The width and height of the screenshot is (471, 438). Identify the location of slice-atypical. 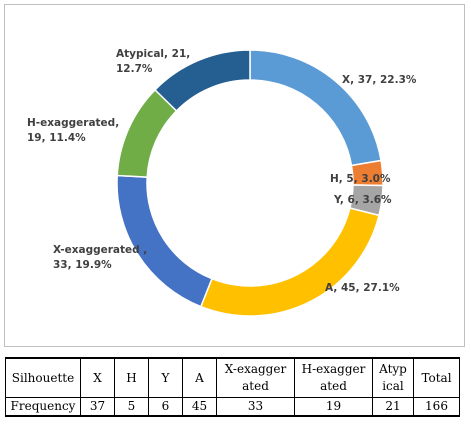
(202, 80).